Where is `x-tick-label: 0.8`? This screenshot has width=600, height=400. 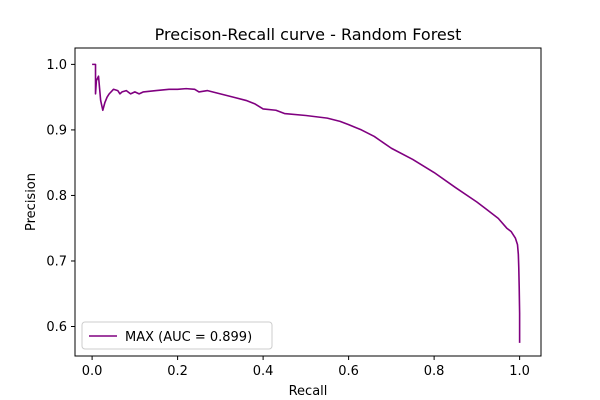 x-tick-label: 0.8 is located at coordinates (434, 371).